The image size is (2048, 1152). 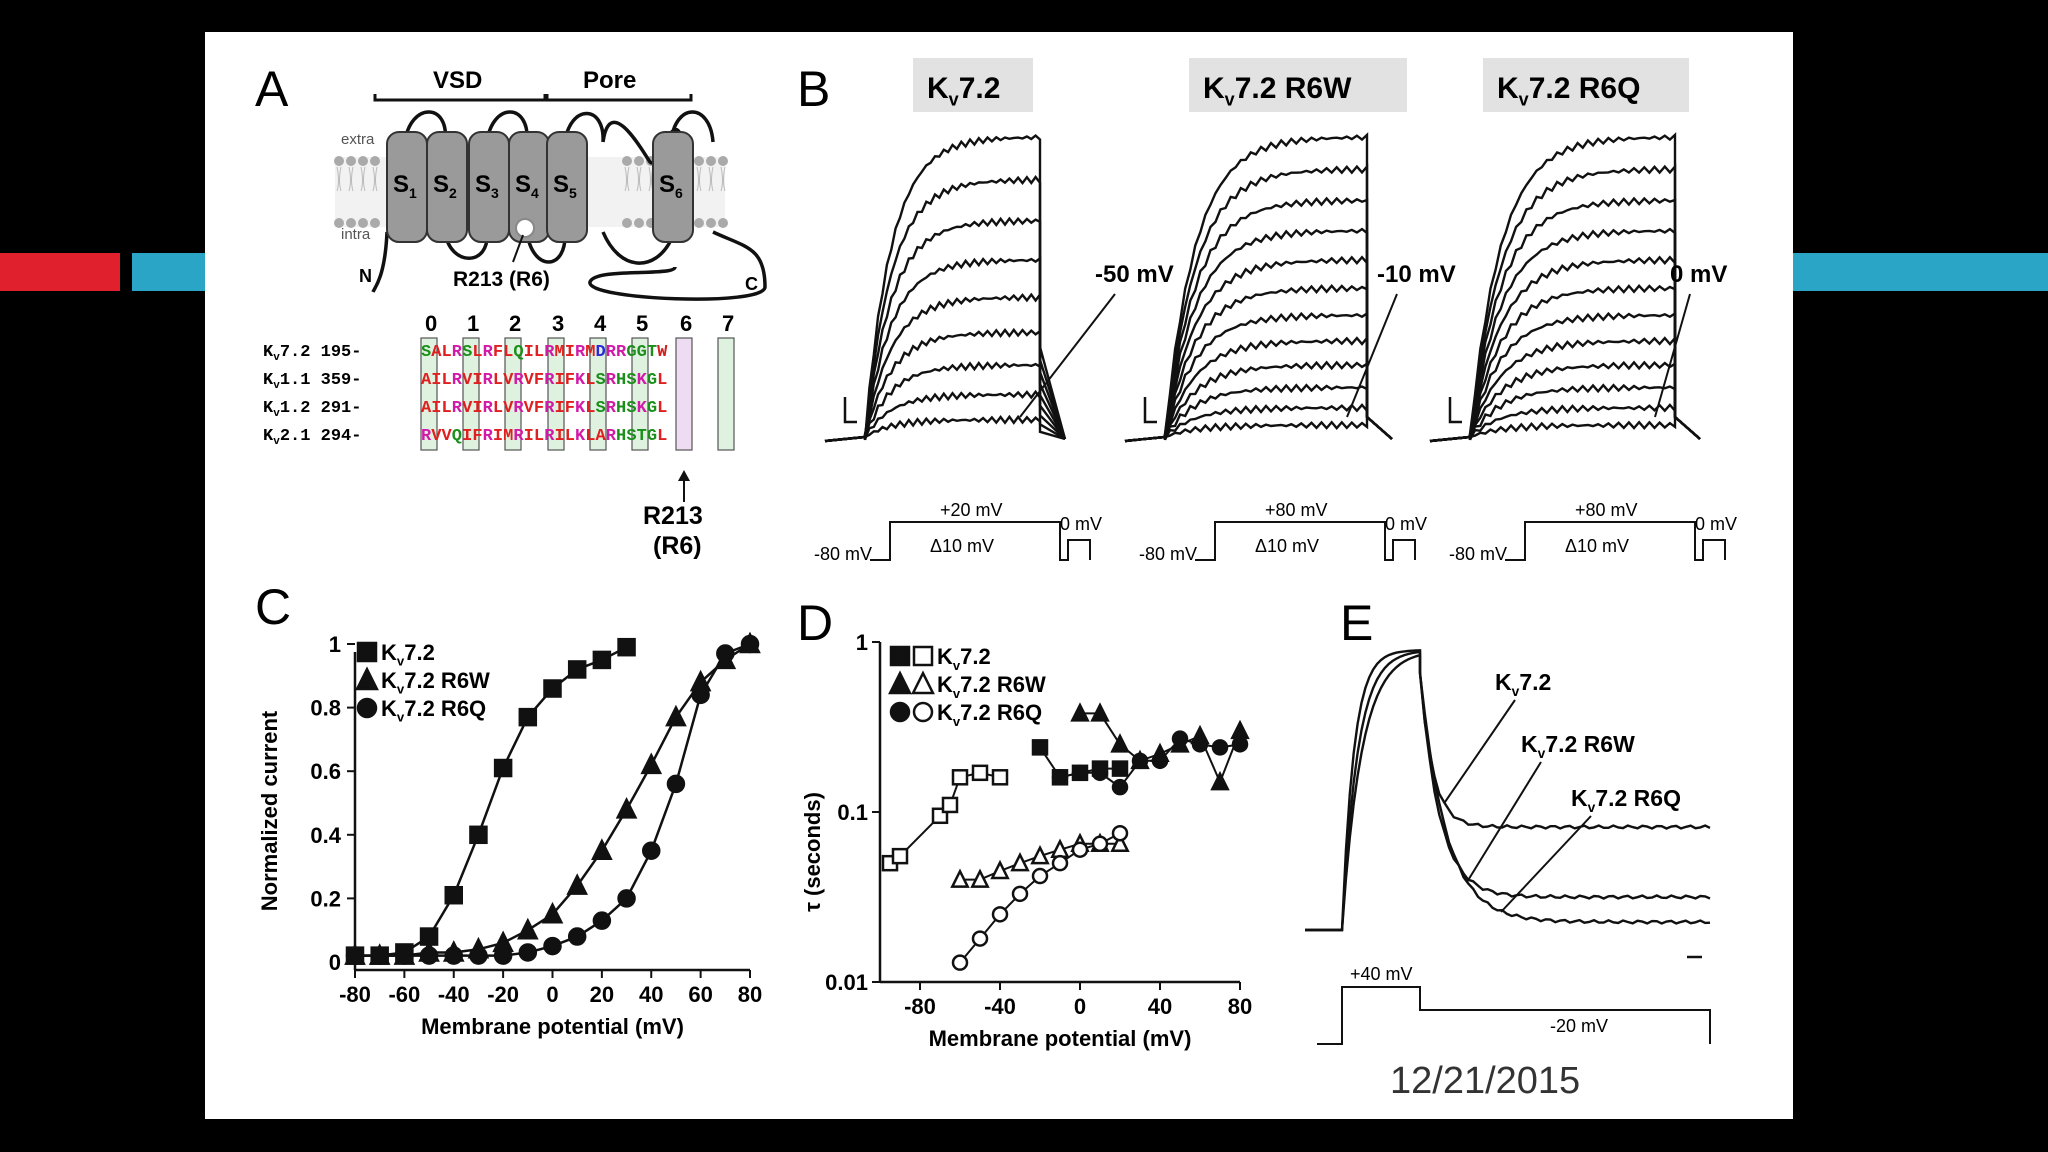 What do you see at coordinates (567, 187) in the screenshot?
I see `segment-s5` at bounding box center [567, 187].